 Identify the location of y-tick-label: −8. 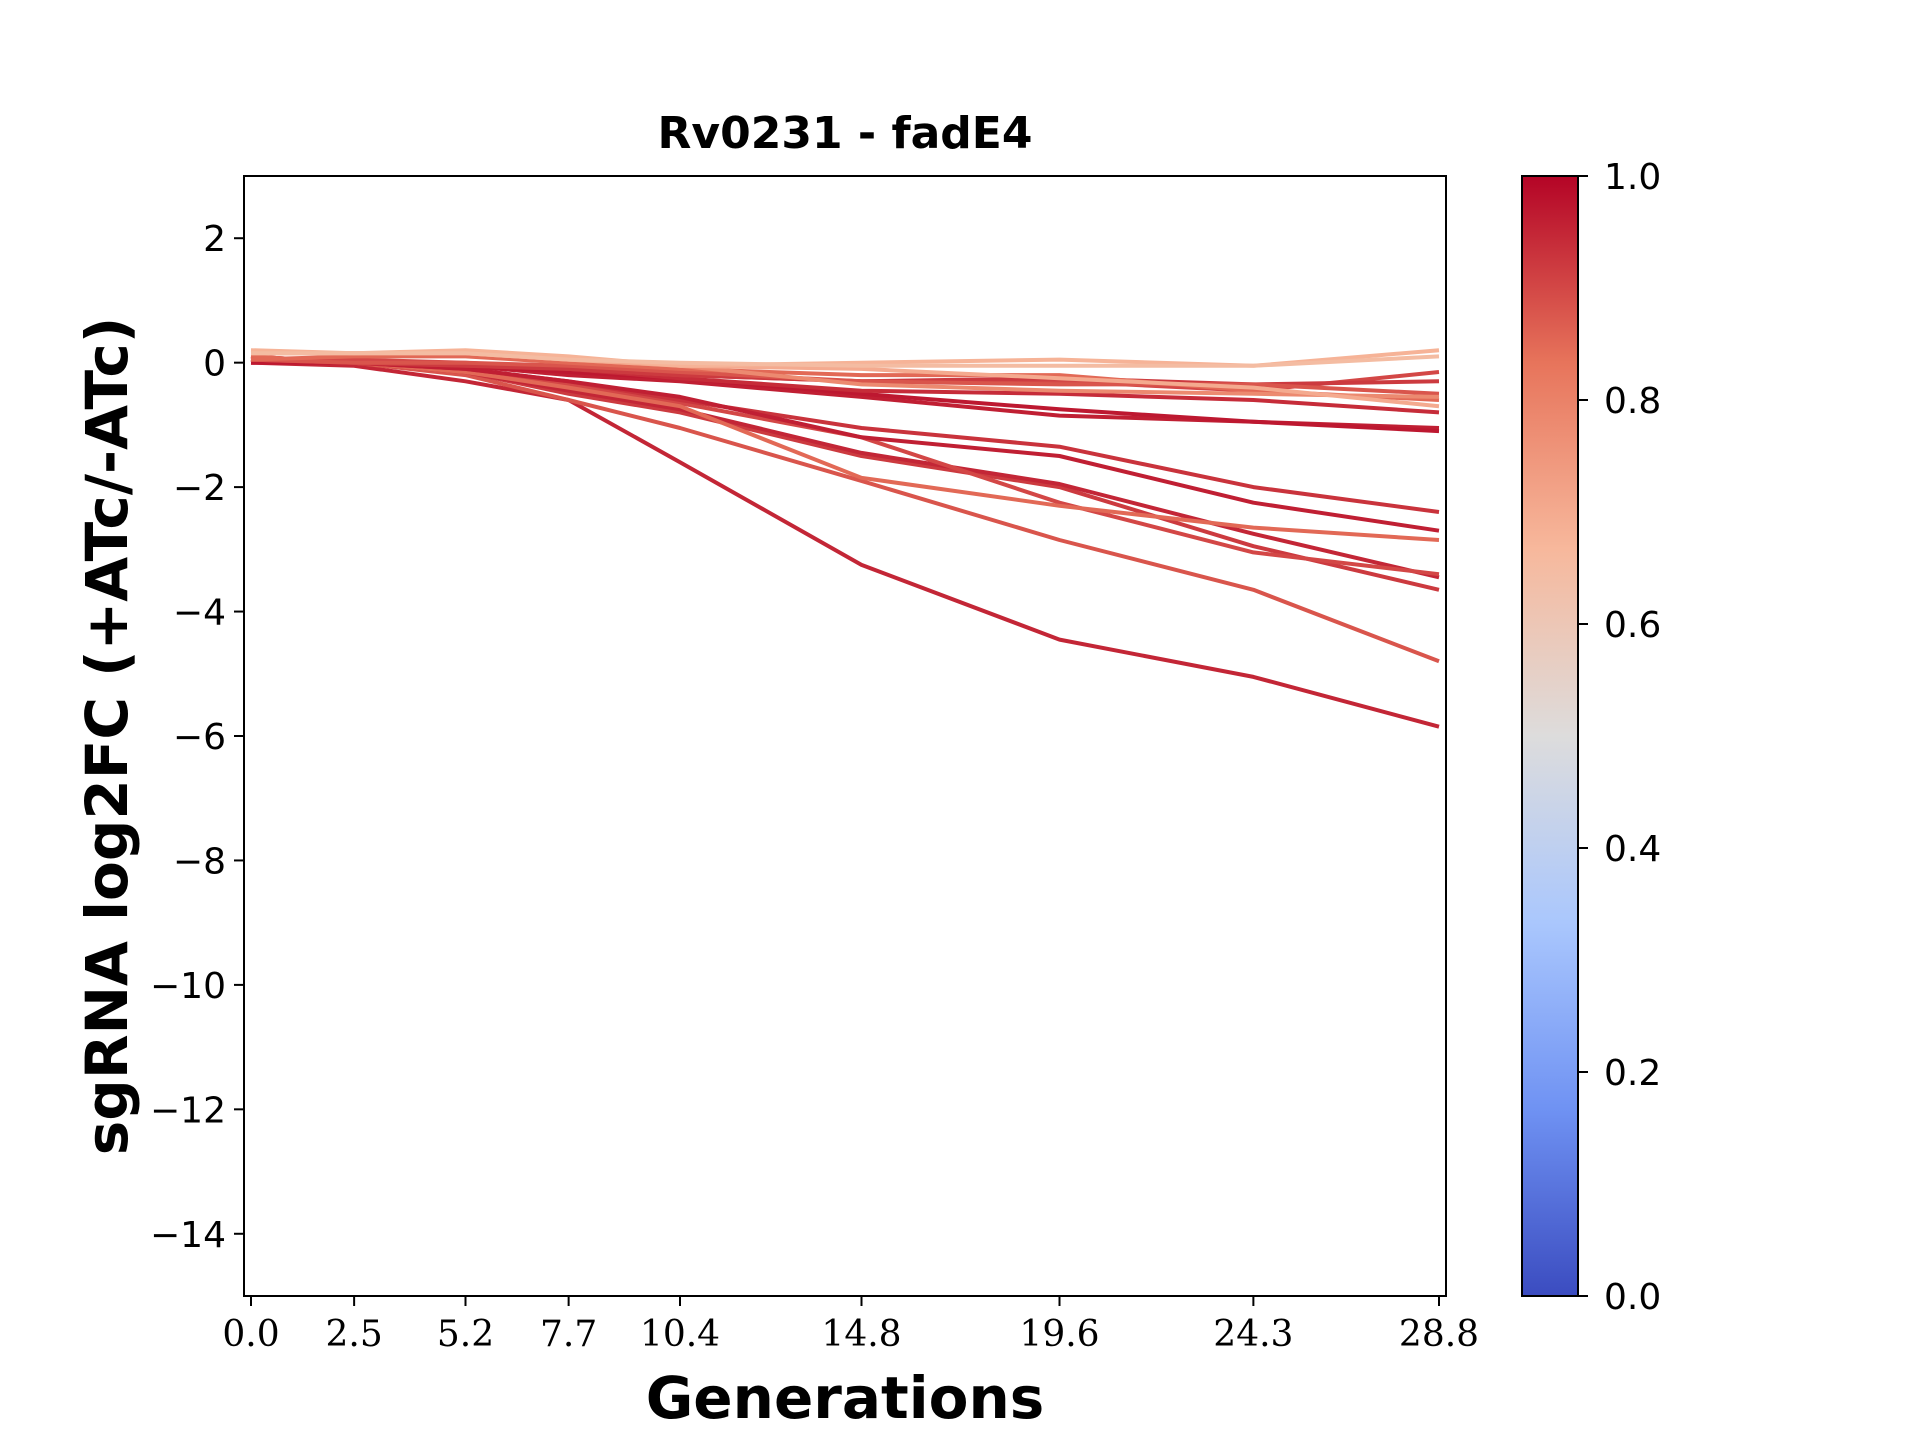
(199, 861).